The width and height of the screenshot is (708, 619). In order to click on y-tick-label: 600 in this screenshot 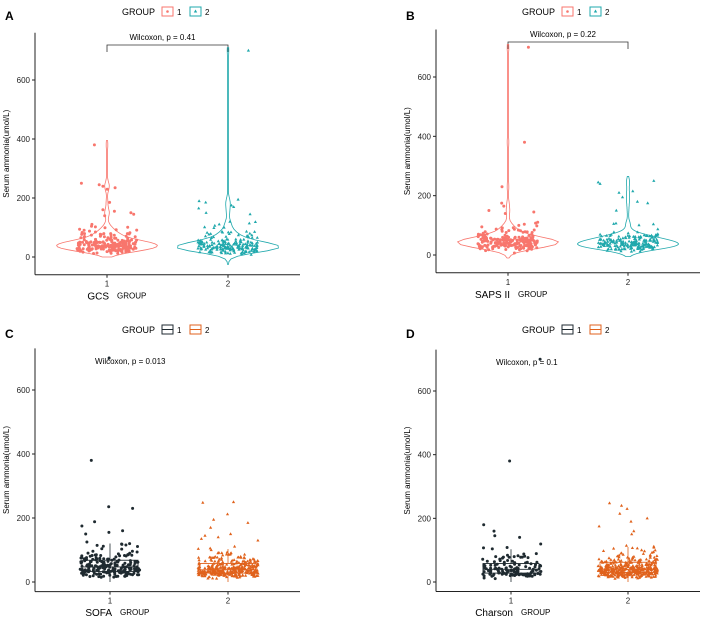, I will do `click(24, 390)`.